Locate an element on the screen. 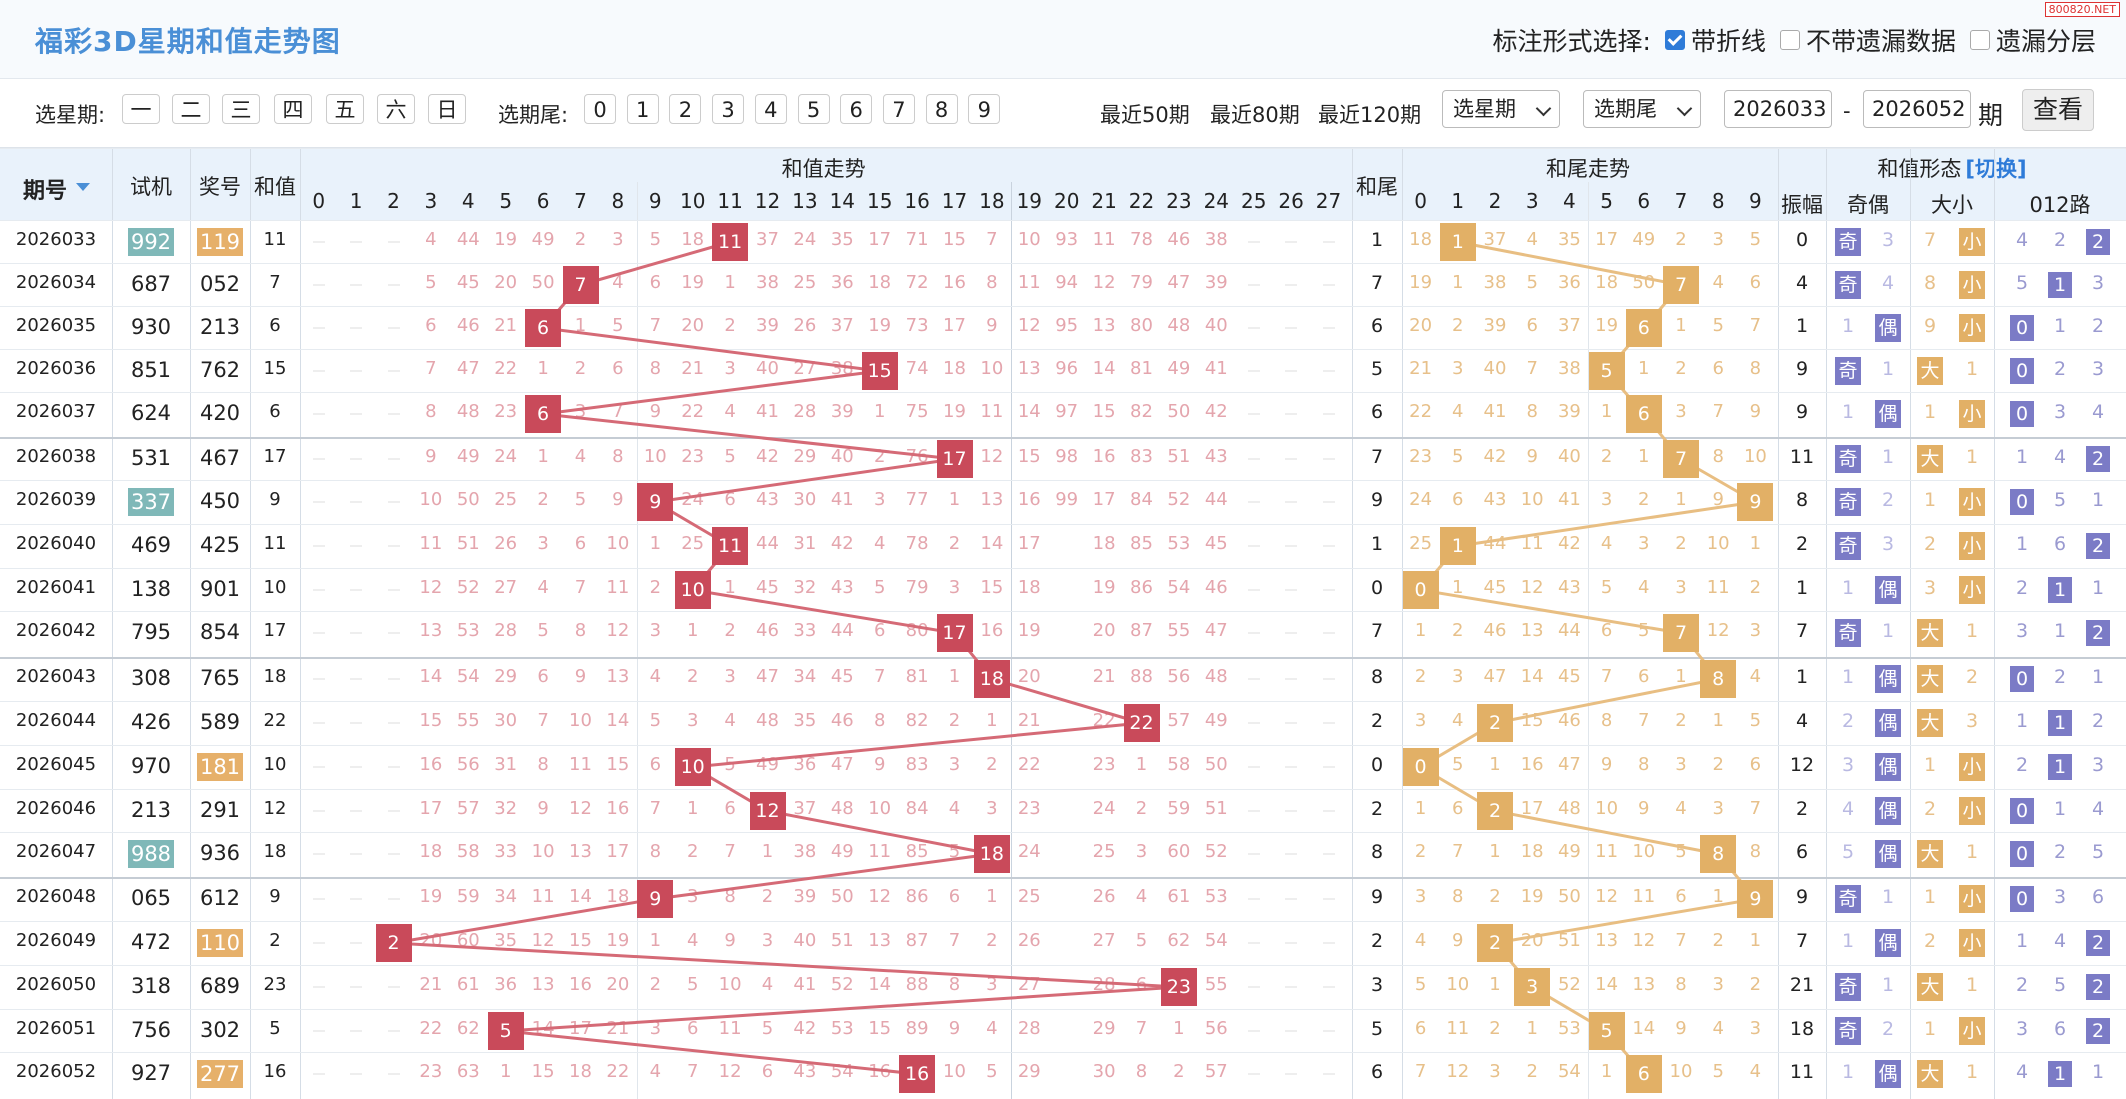 Image resolution: width=2126 pixels, height=1099 pixels. weekday-chip: 日 is located at coordinates (447, 109).